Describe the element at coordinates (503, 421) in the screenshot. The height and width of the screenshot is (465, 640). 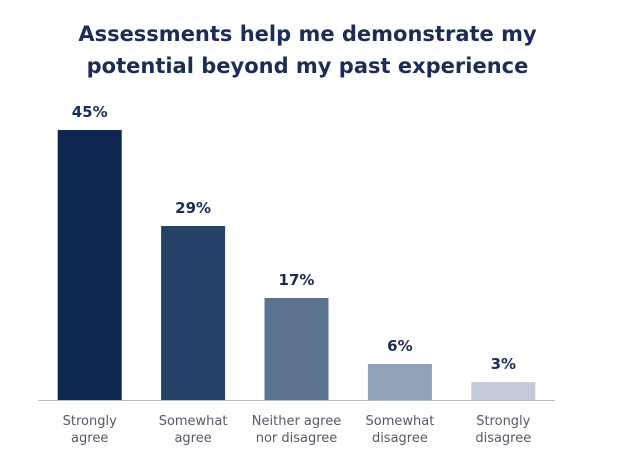
I see `category-label-5-line-1: Strongly` at that location.